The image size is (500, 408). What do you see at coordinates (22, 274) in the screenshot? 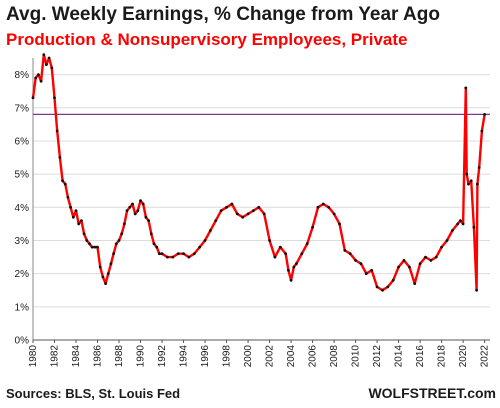
I see `y-tick-label: 2%` at bounding box center [22, 274].